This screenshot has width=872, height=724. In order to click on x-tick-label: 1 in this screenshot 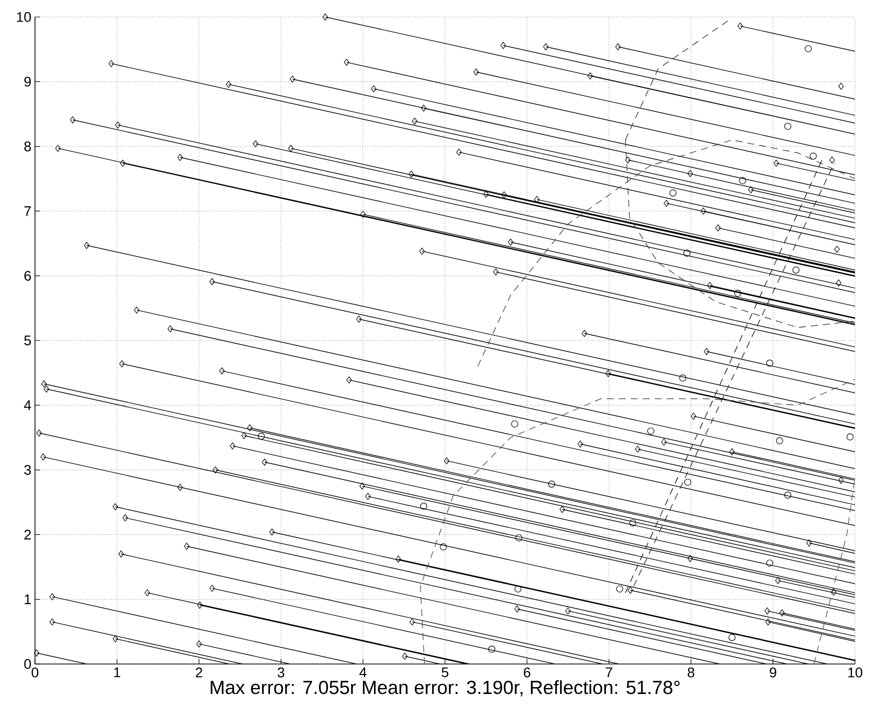, I will do `click(117, 673)`.